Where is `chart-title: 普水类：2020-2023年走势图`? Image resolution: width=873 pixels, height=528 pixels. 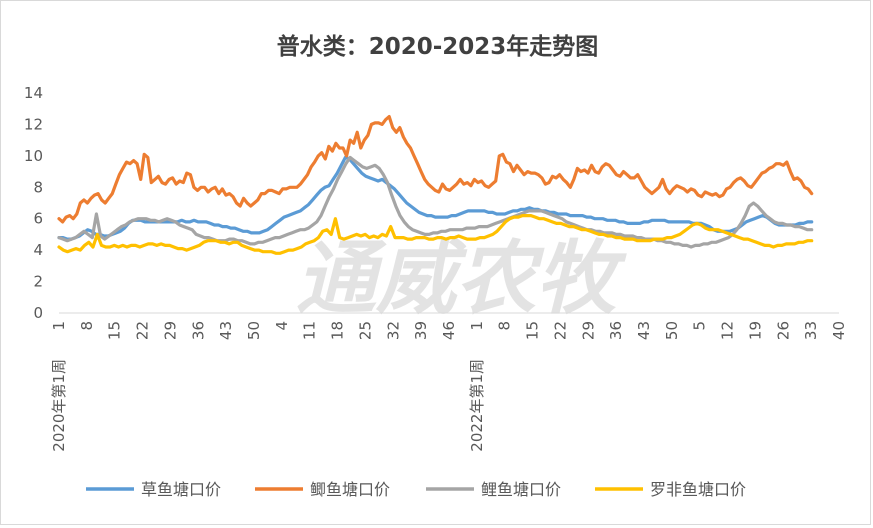 chart-title: 普水类：2020-2023年走势图 is located at coordinates (437, 47).